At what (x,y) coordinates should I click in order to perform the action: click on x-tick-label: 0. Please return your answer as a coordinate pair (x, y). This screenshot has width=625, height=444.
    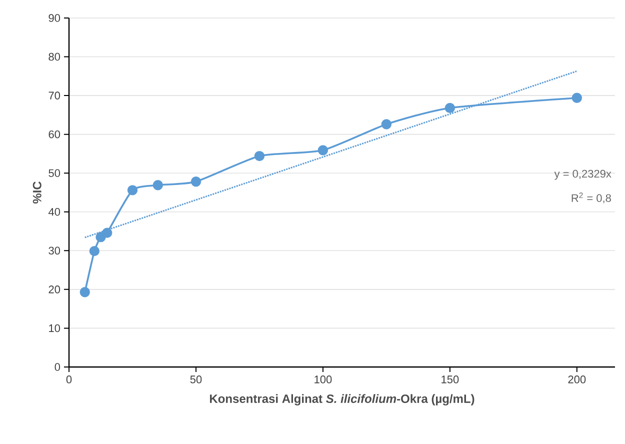
    Looking at the image, I should click on (69, 380).